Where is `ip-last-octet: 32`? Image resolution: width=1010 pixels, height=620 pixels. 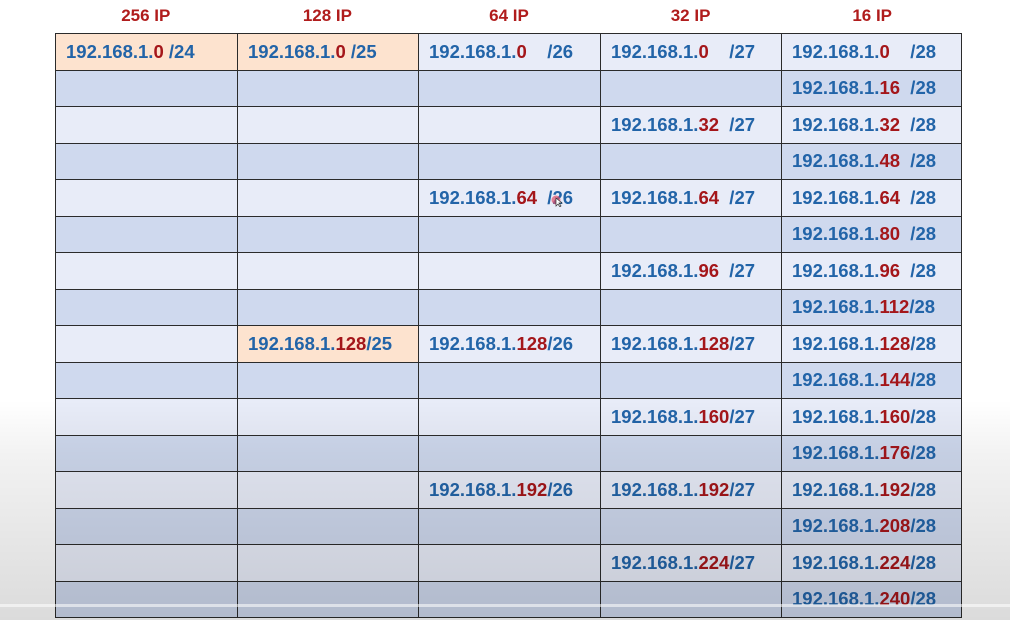 ip-last-octet: 32 is located at coordinates (890, 124).